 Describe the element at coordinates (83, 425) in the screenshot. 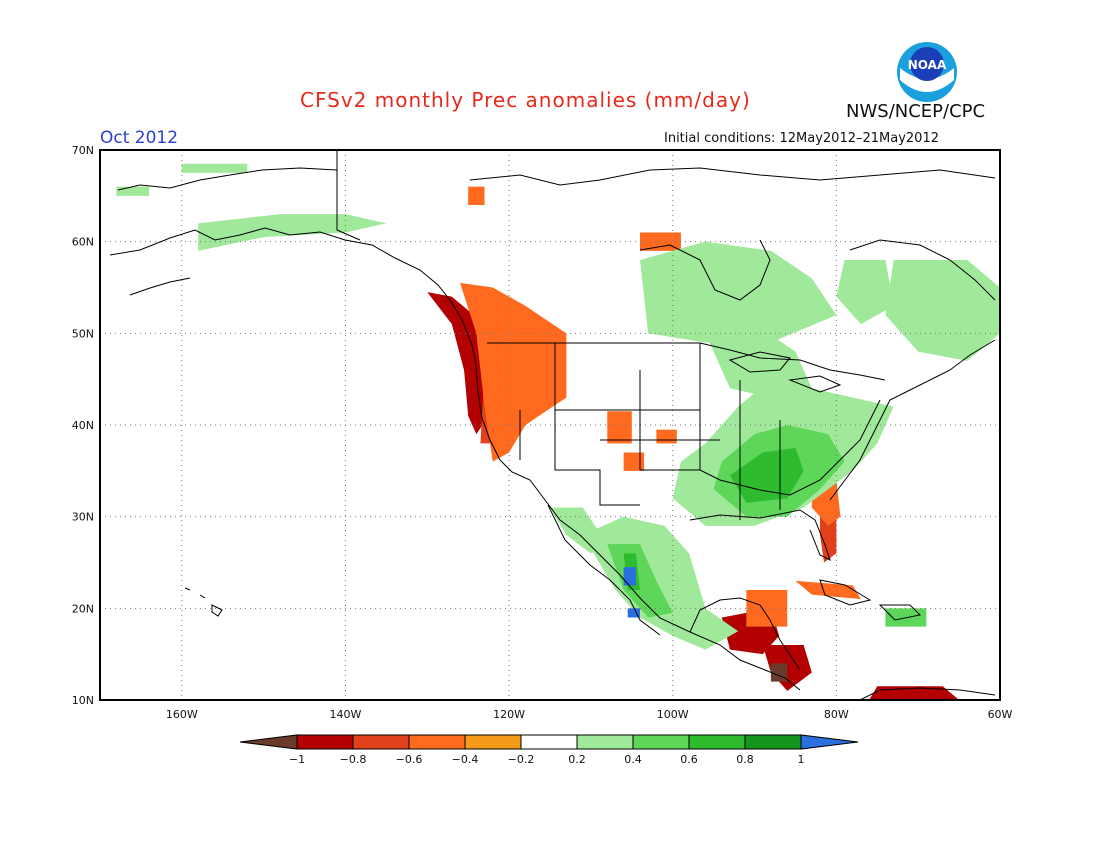

I see `latitude-label: 40N` at that location.